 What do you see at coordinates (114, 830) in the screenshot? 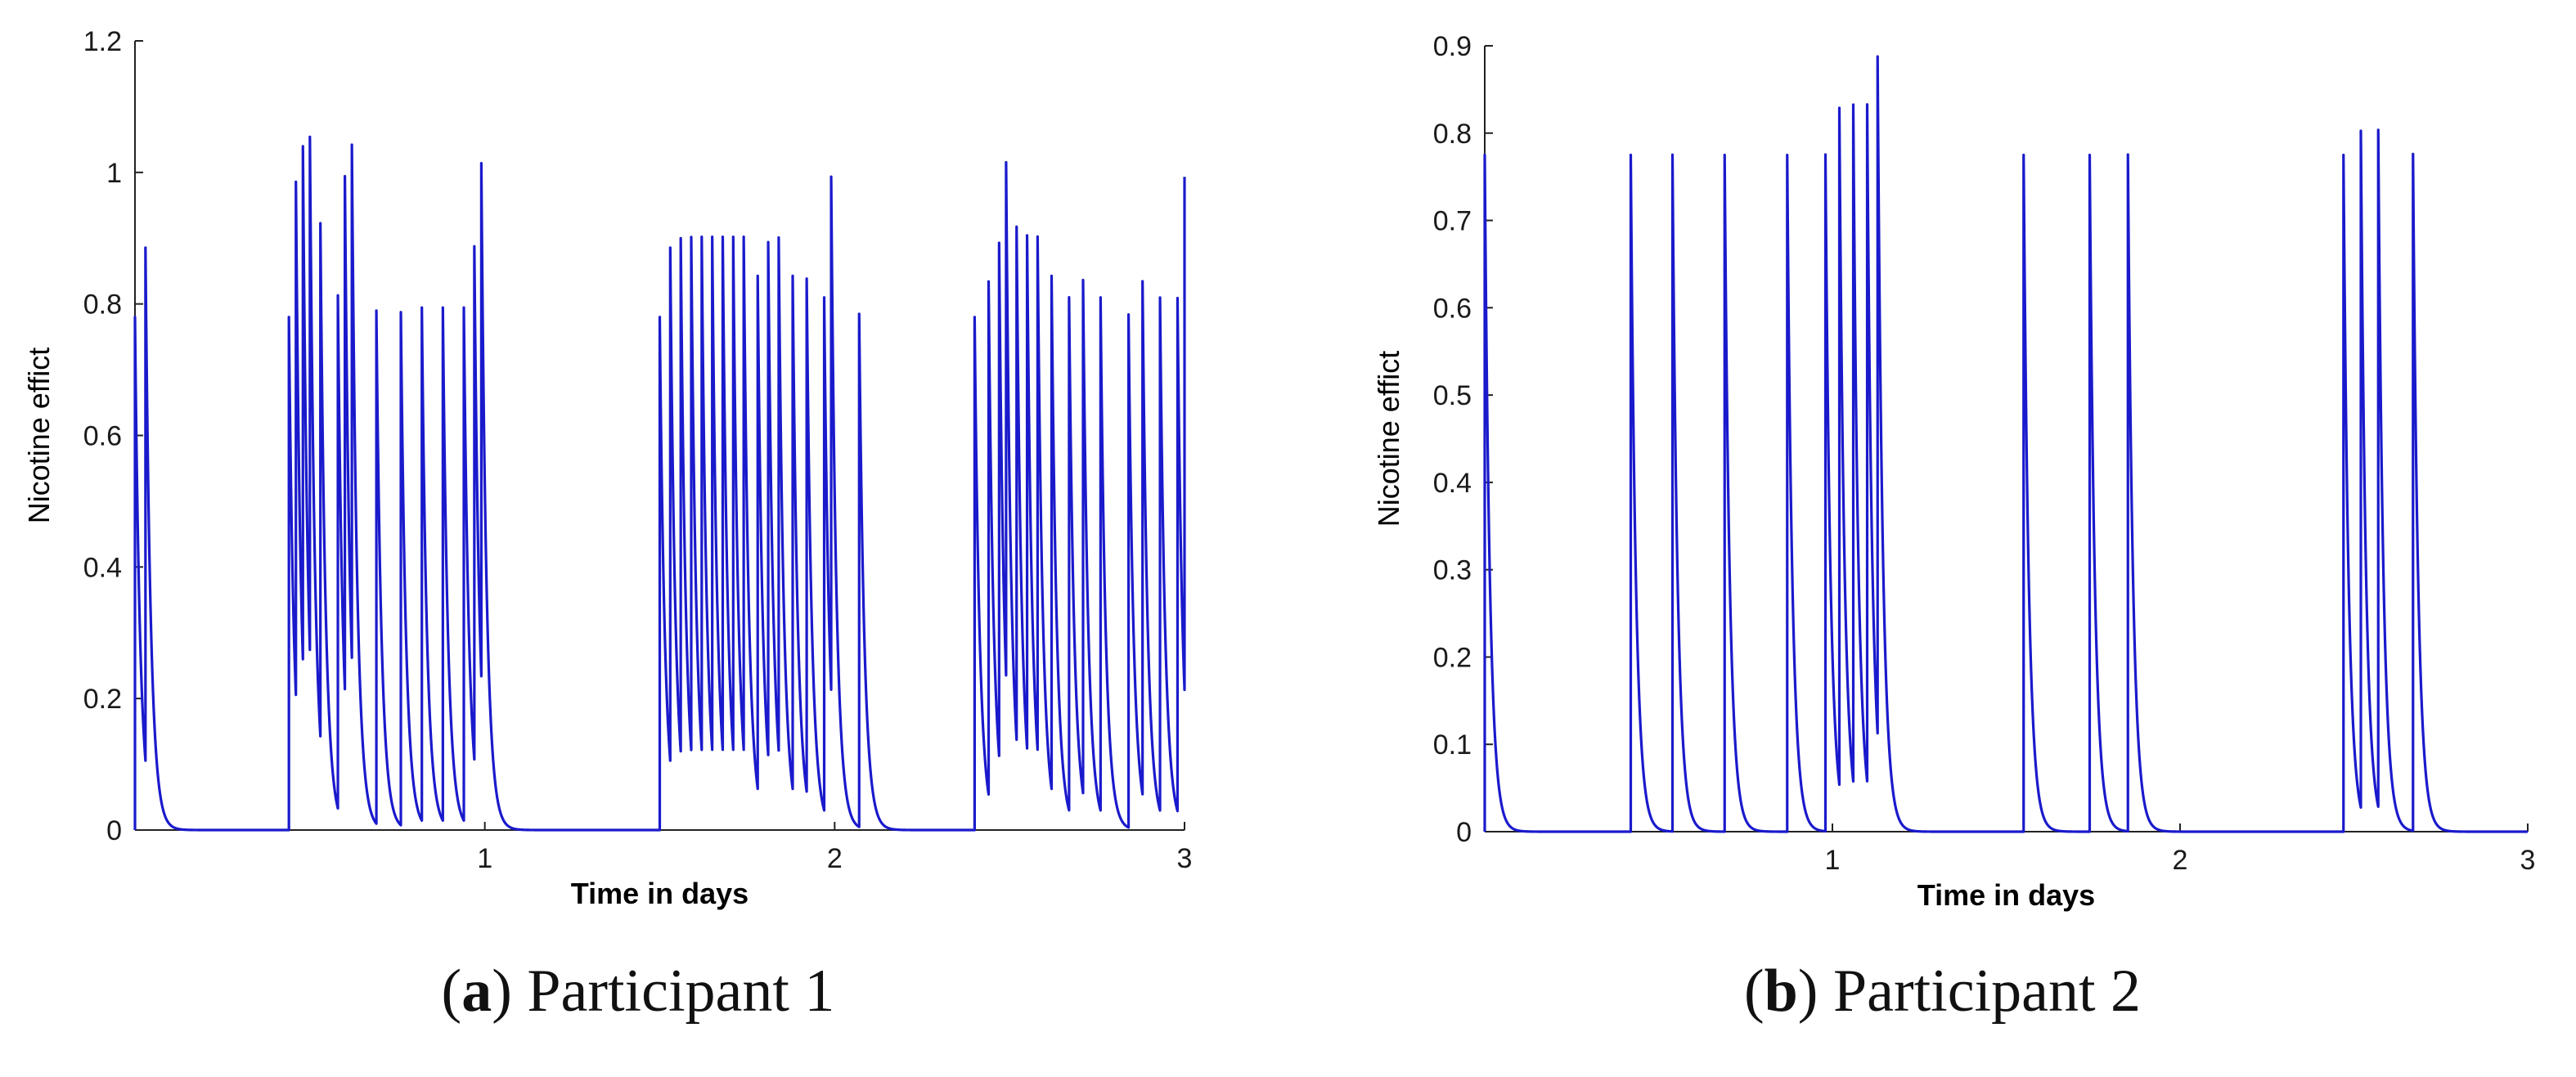
I see `chart-a-y-tick-label: 0` at bounding box center [114, 830].